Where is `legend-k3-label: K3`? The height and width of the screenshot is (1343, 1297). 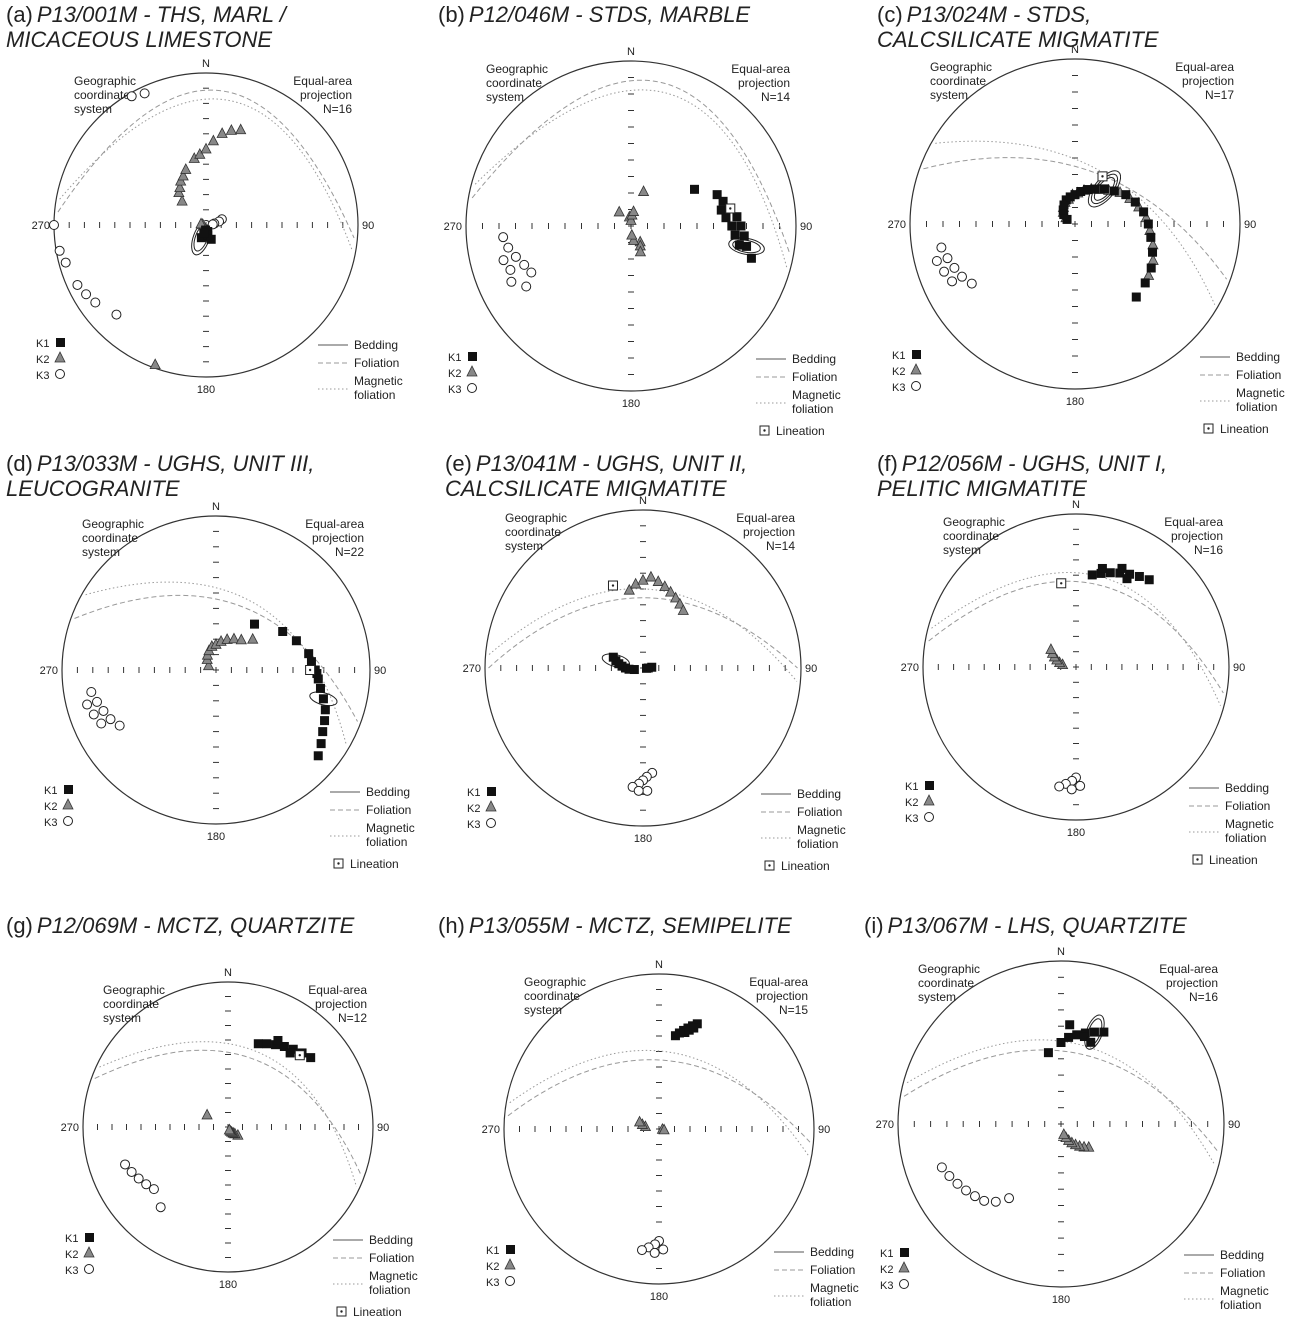 legend-k3-label: K3 is located at coordinates (50, 823).